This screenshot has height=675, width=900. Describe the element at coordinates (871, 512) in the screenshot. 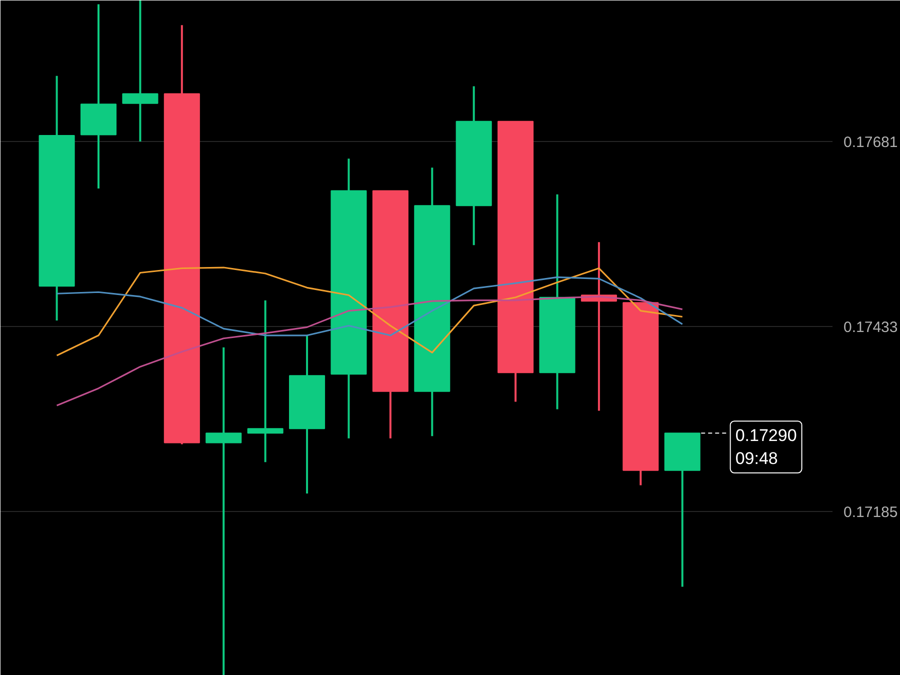

I see `y-tick-label: 0.17185` at that location.